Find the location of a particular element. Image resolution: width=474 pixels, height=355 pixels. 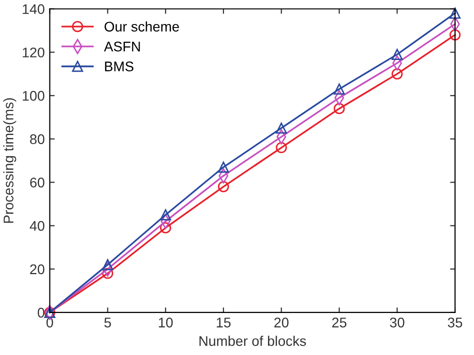

x-tick-label: 5 is located at coordinates (107, 323).